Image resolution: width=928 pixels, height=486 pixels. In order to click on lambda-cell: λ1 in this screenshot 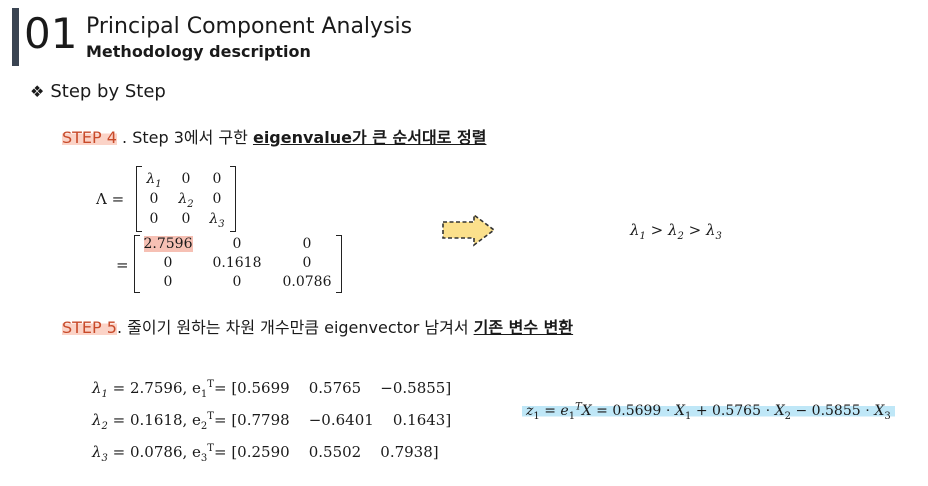, I will do `click(154, 180)`.